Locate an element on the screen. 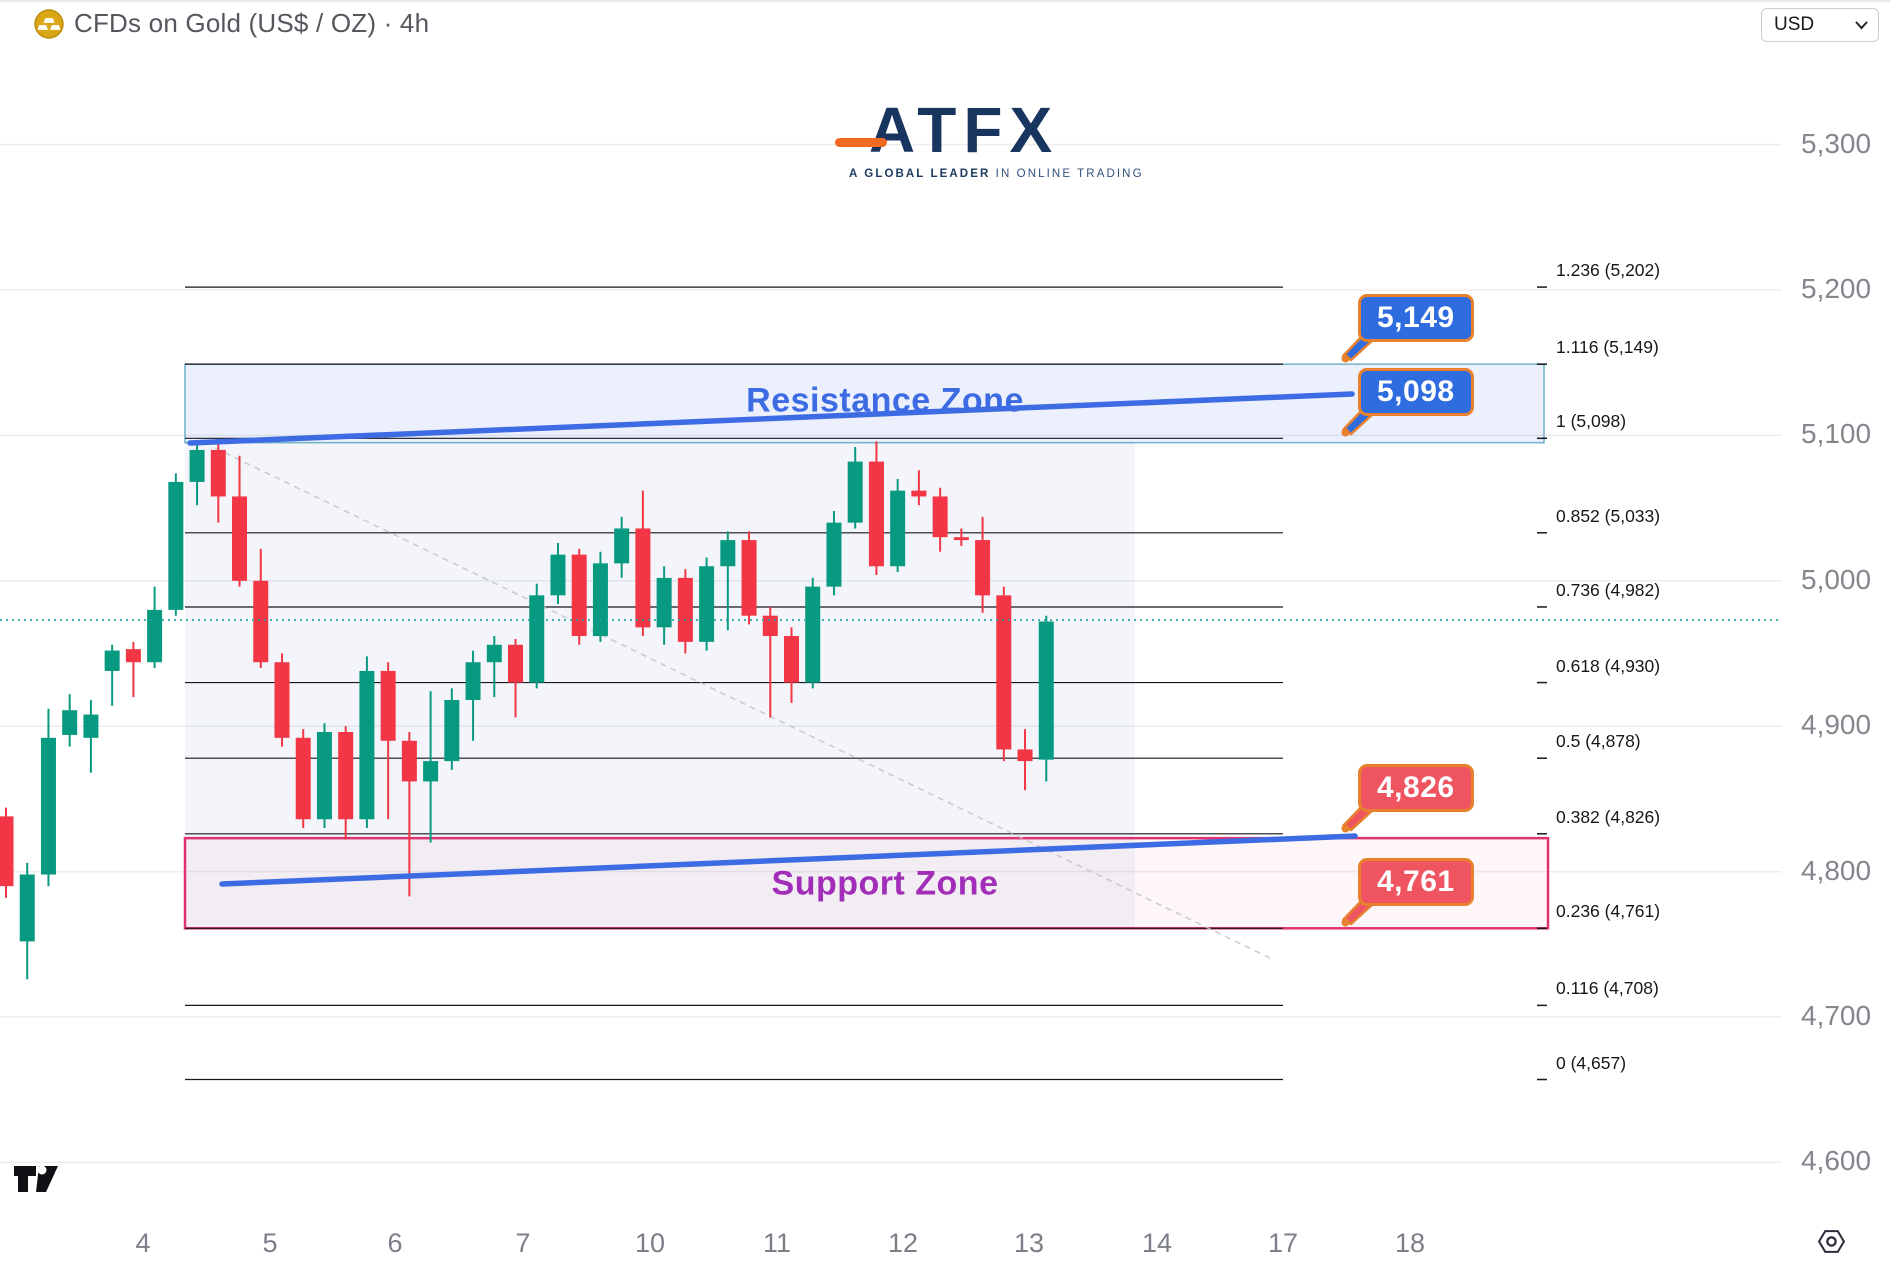  support-zone-label: Support Zone is located at coordinates (885, 883).